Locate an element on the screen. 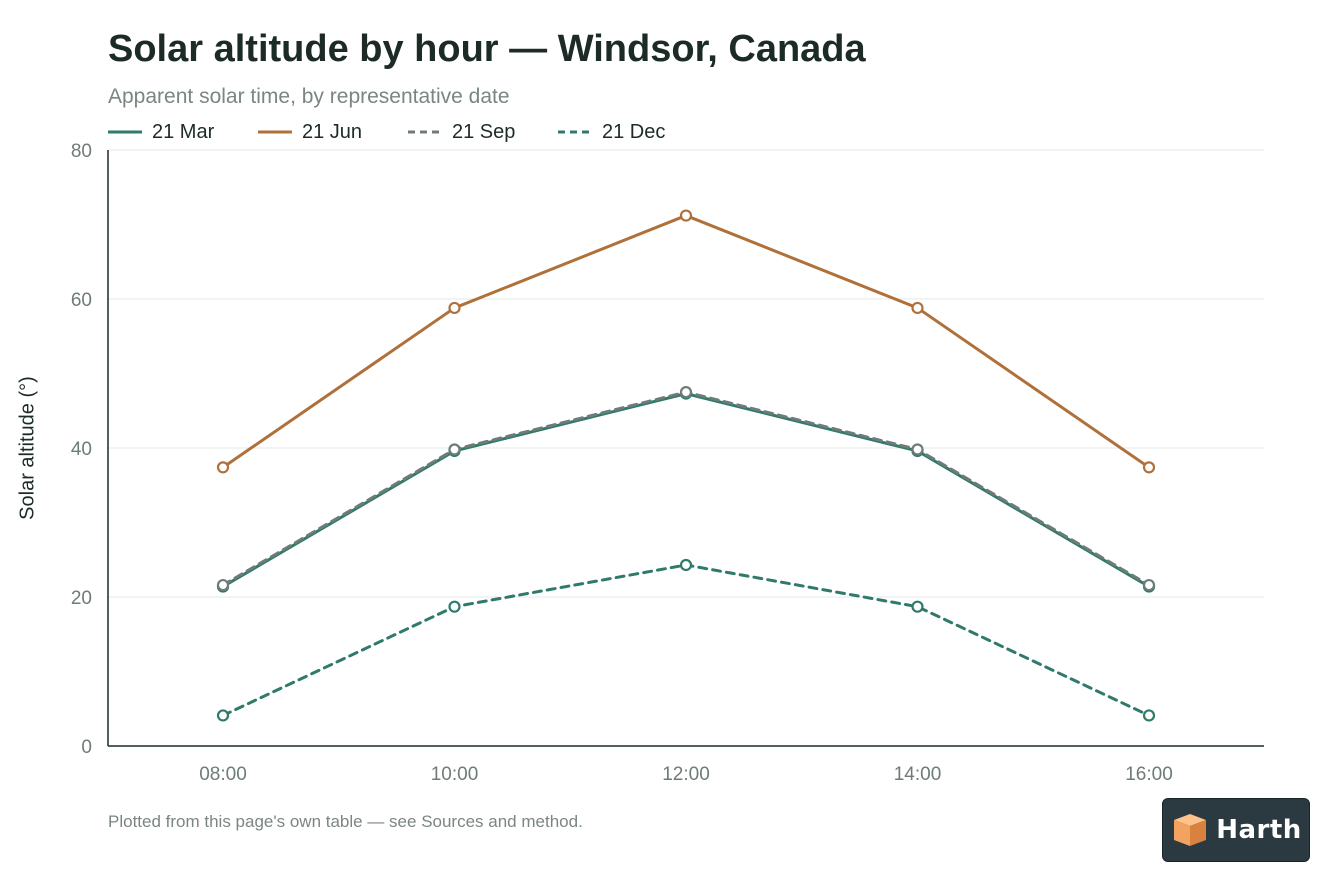  series-line is located at coordinates (686, 640).